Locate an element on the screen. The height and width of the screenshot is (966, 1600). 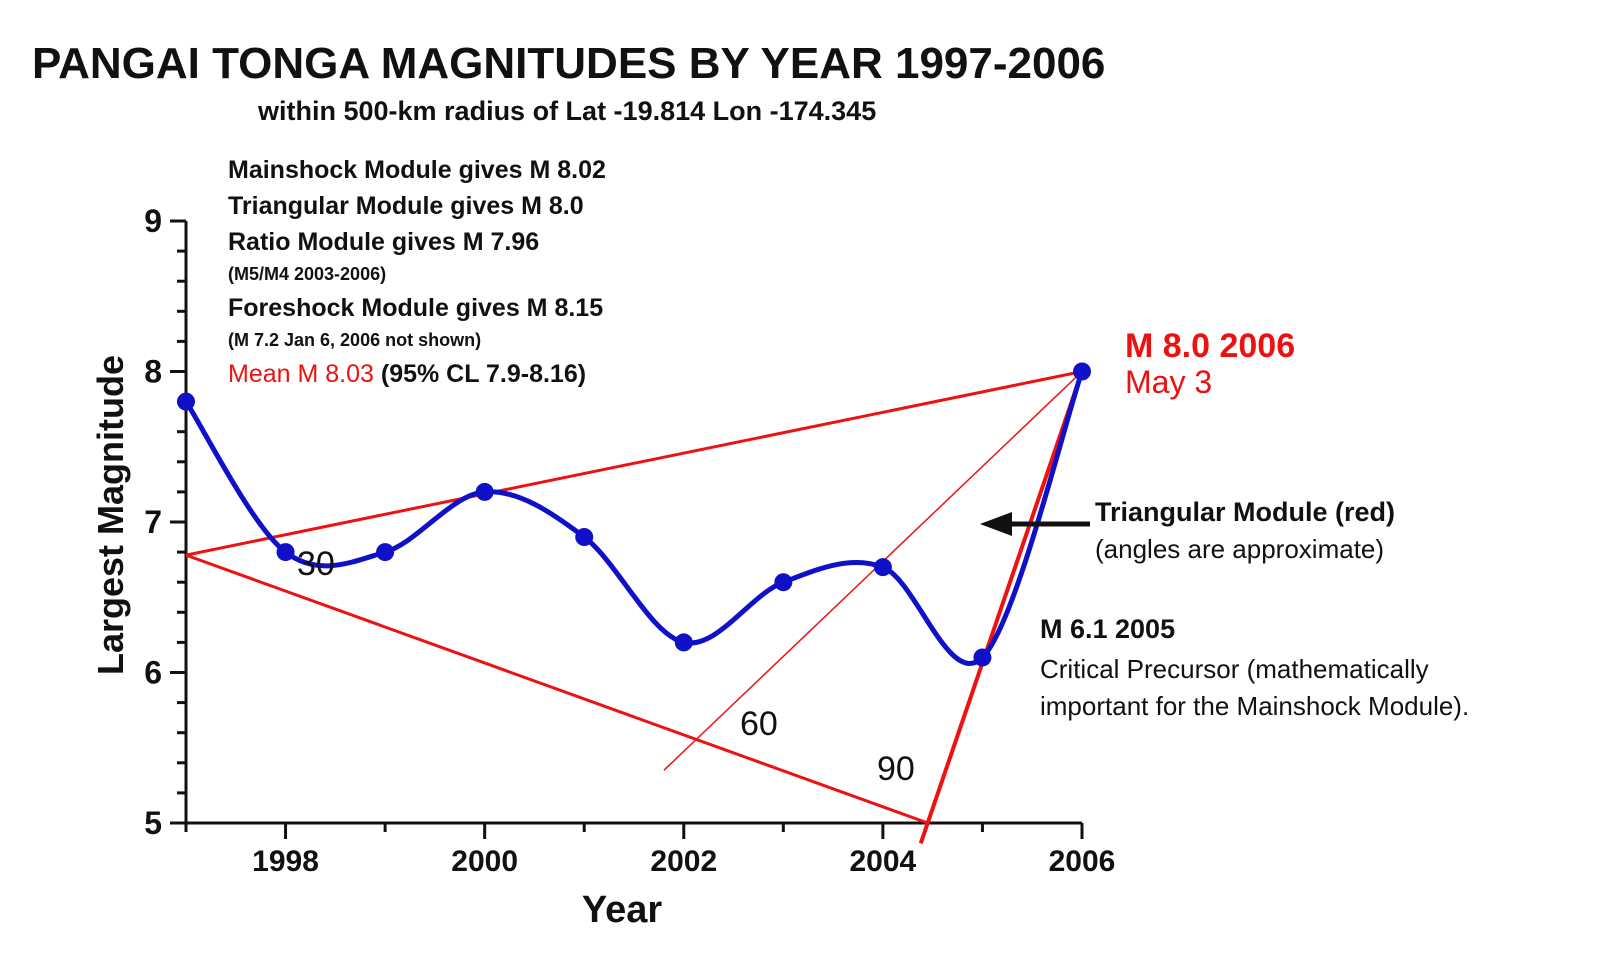
module-line-triangular: Triangular Module gives M 8.0 is located at coordinates (406, 206).